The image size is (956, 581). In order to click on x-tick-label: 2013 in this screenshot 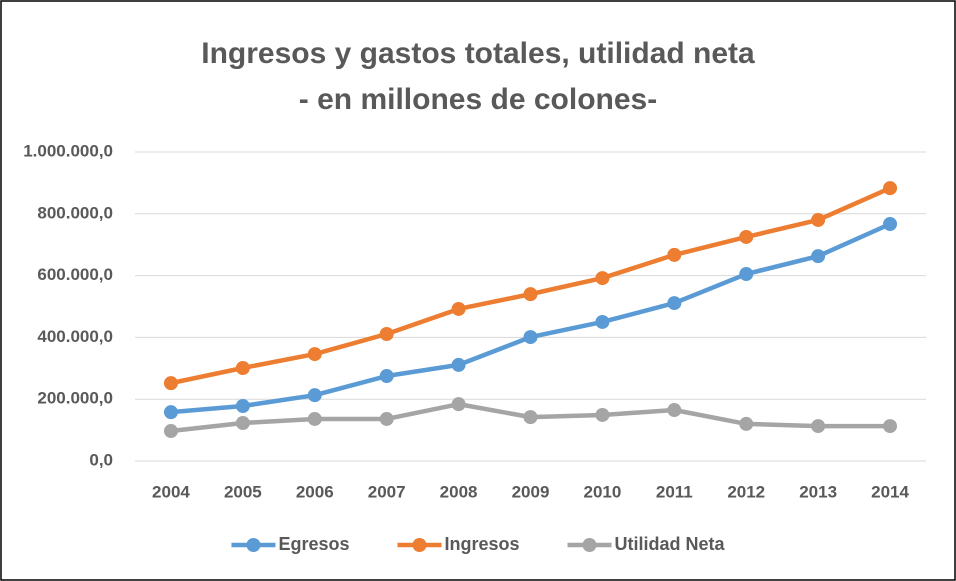, I will do `click(818, 491)`.